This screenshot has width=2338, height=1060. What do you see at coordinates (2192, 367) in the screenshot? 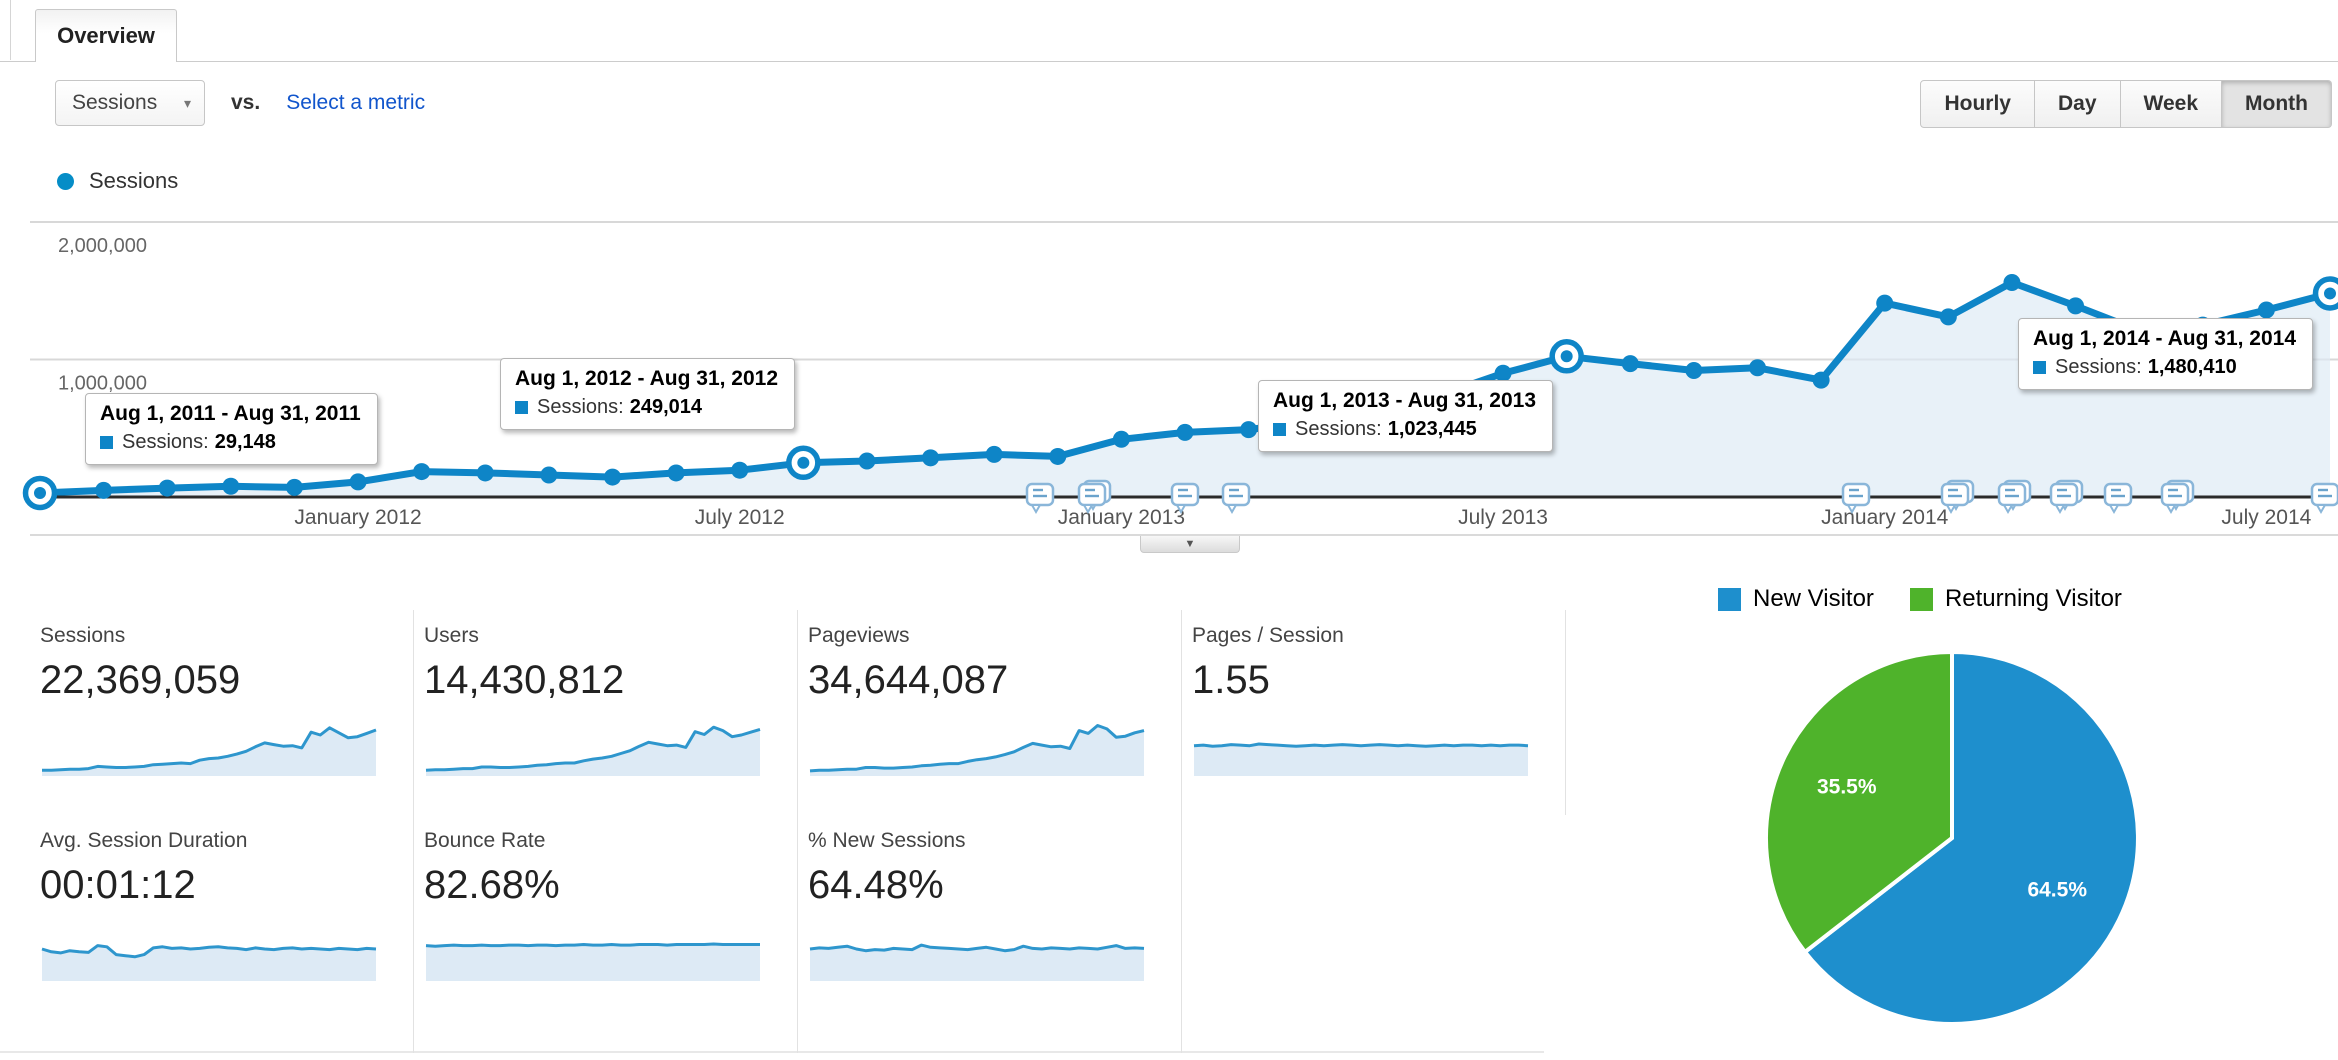
I see `tooltip-value: 1,480,410` at bounding box center [2192, 367].